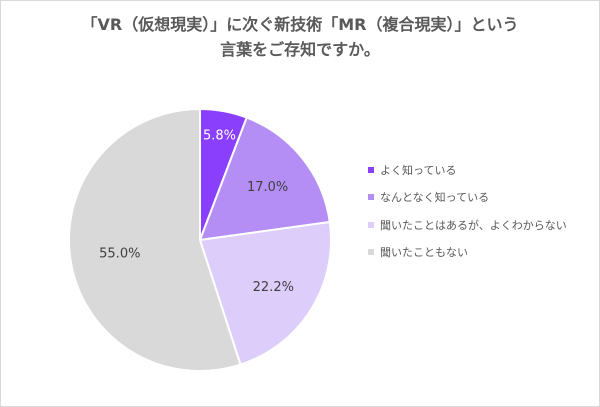 The height and width of the screenshot is (407, 600). Describe the element at coordinates (267, 187) in the screenshot. I see `pie-data-label-1: 17.0%` at that location.